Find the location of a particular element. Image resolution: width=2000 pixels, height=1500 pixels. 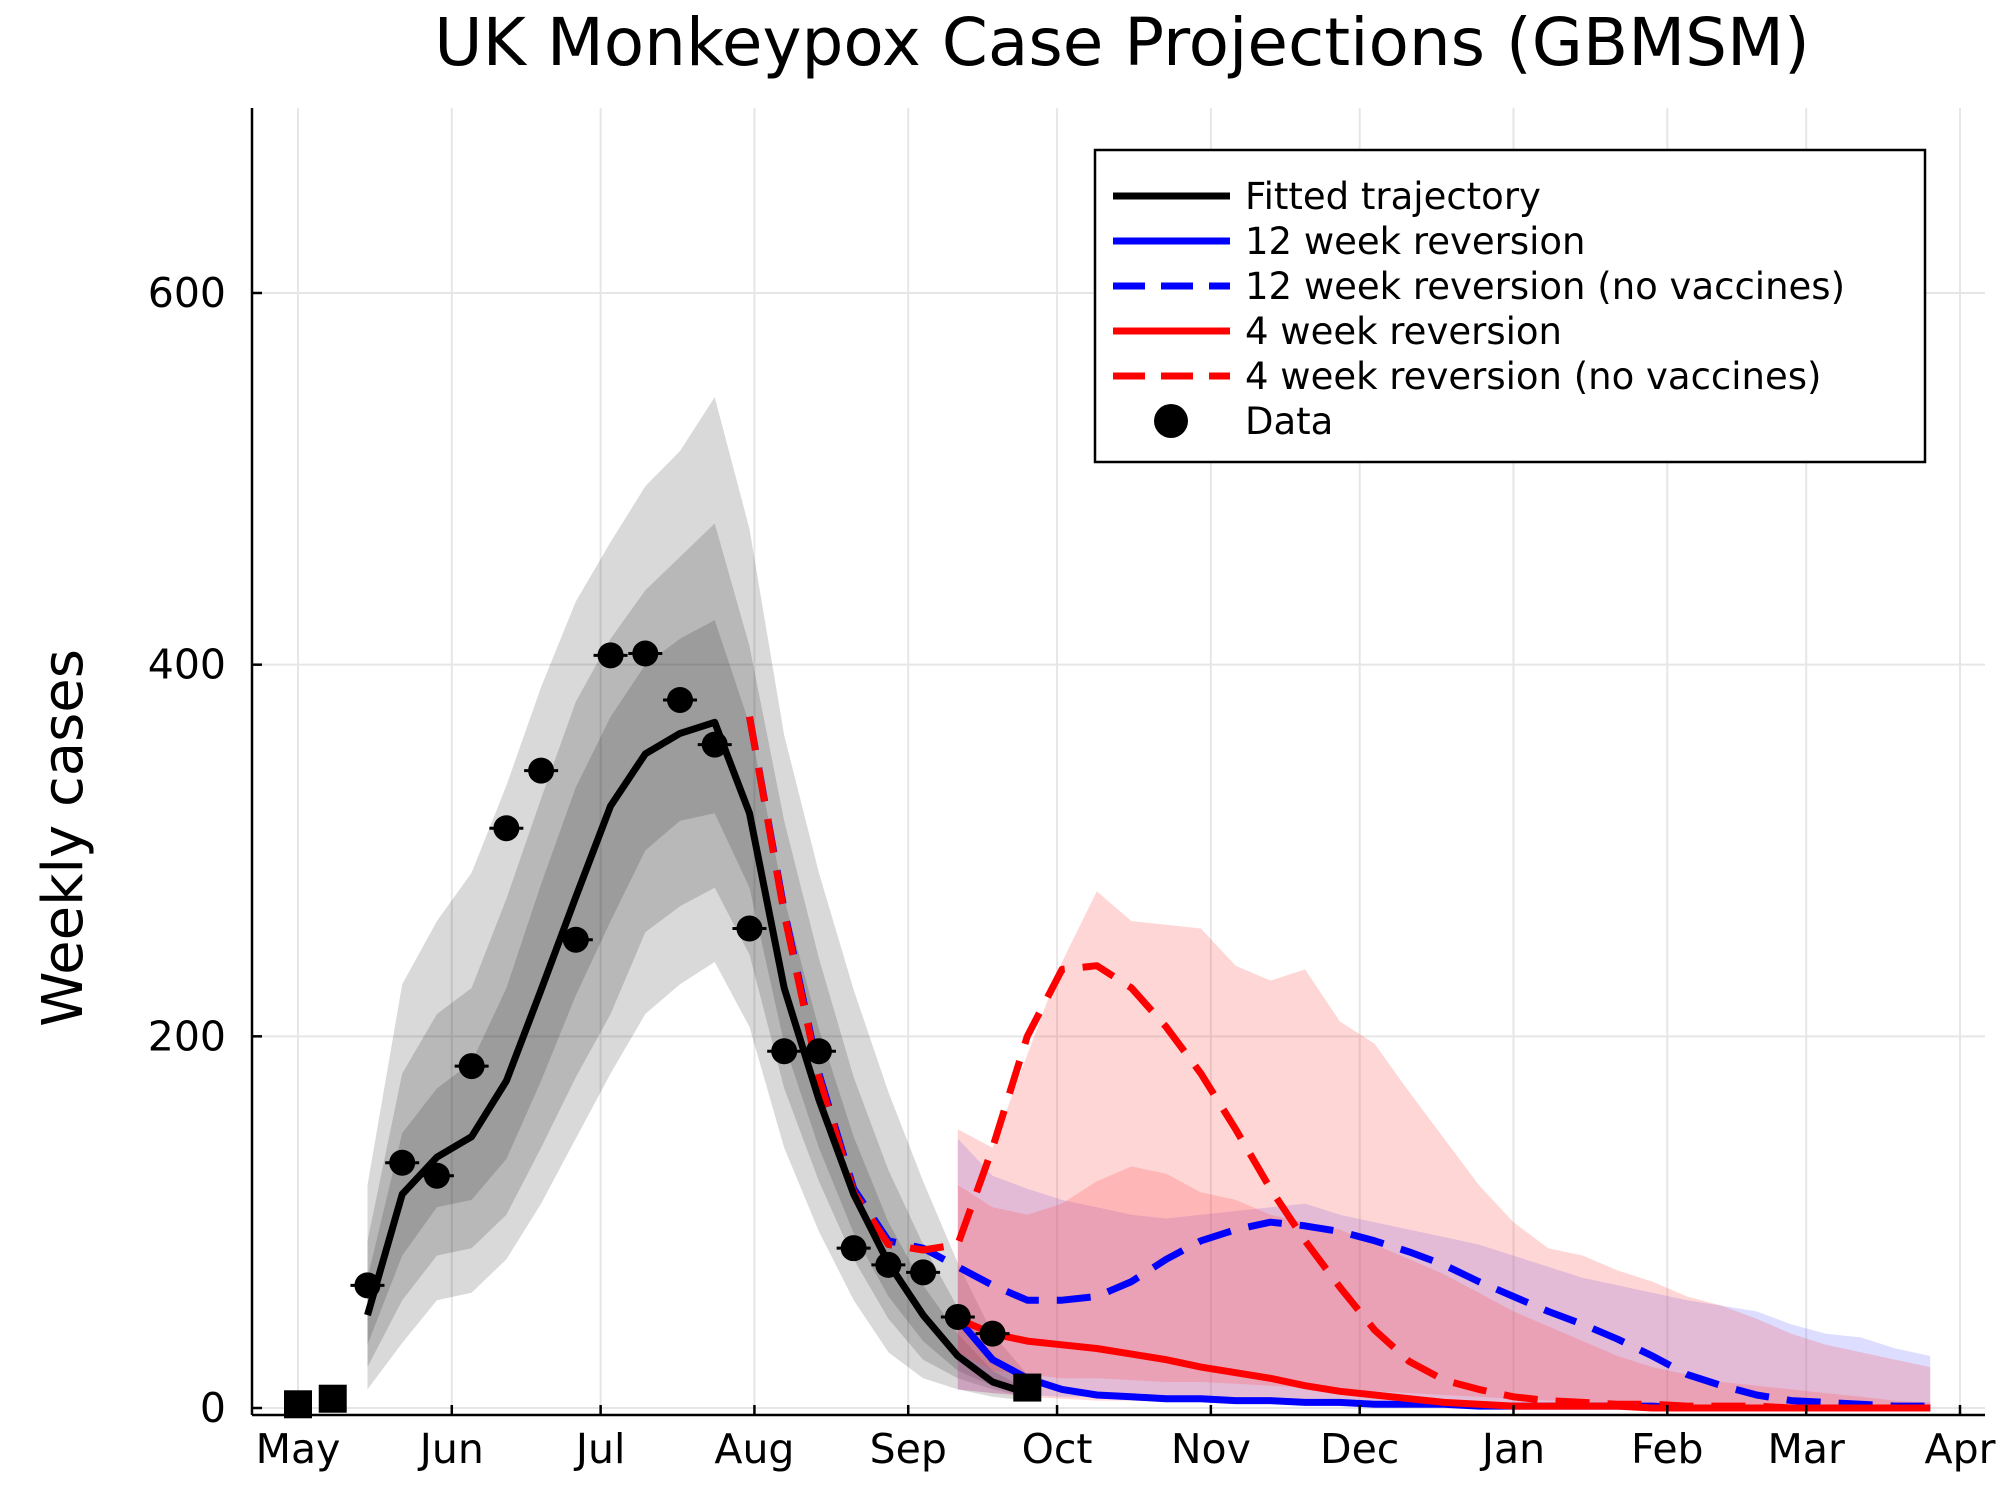

chart-title: UK Monkeypox Case Projections (GBMSM) is located at coordinates (1121, 42).